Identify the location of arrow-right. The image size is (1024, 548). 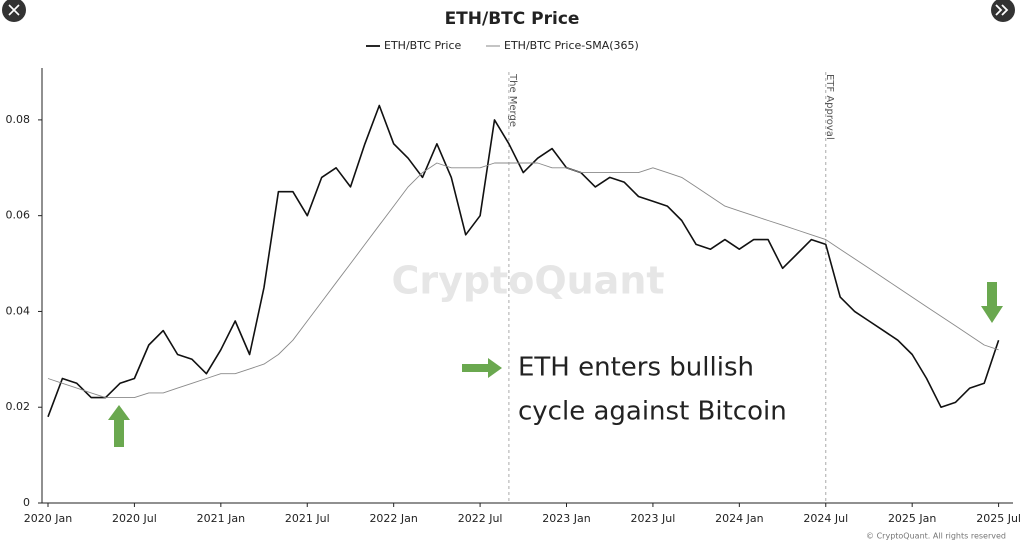
(482, 368).